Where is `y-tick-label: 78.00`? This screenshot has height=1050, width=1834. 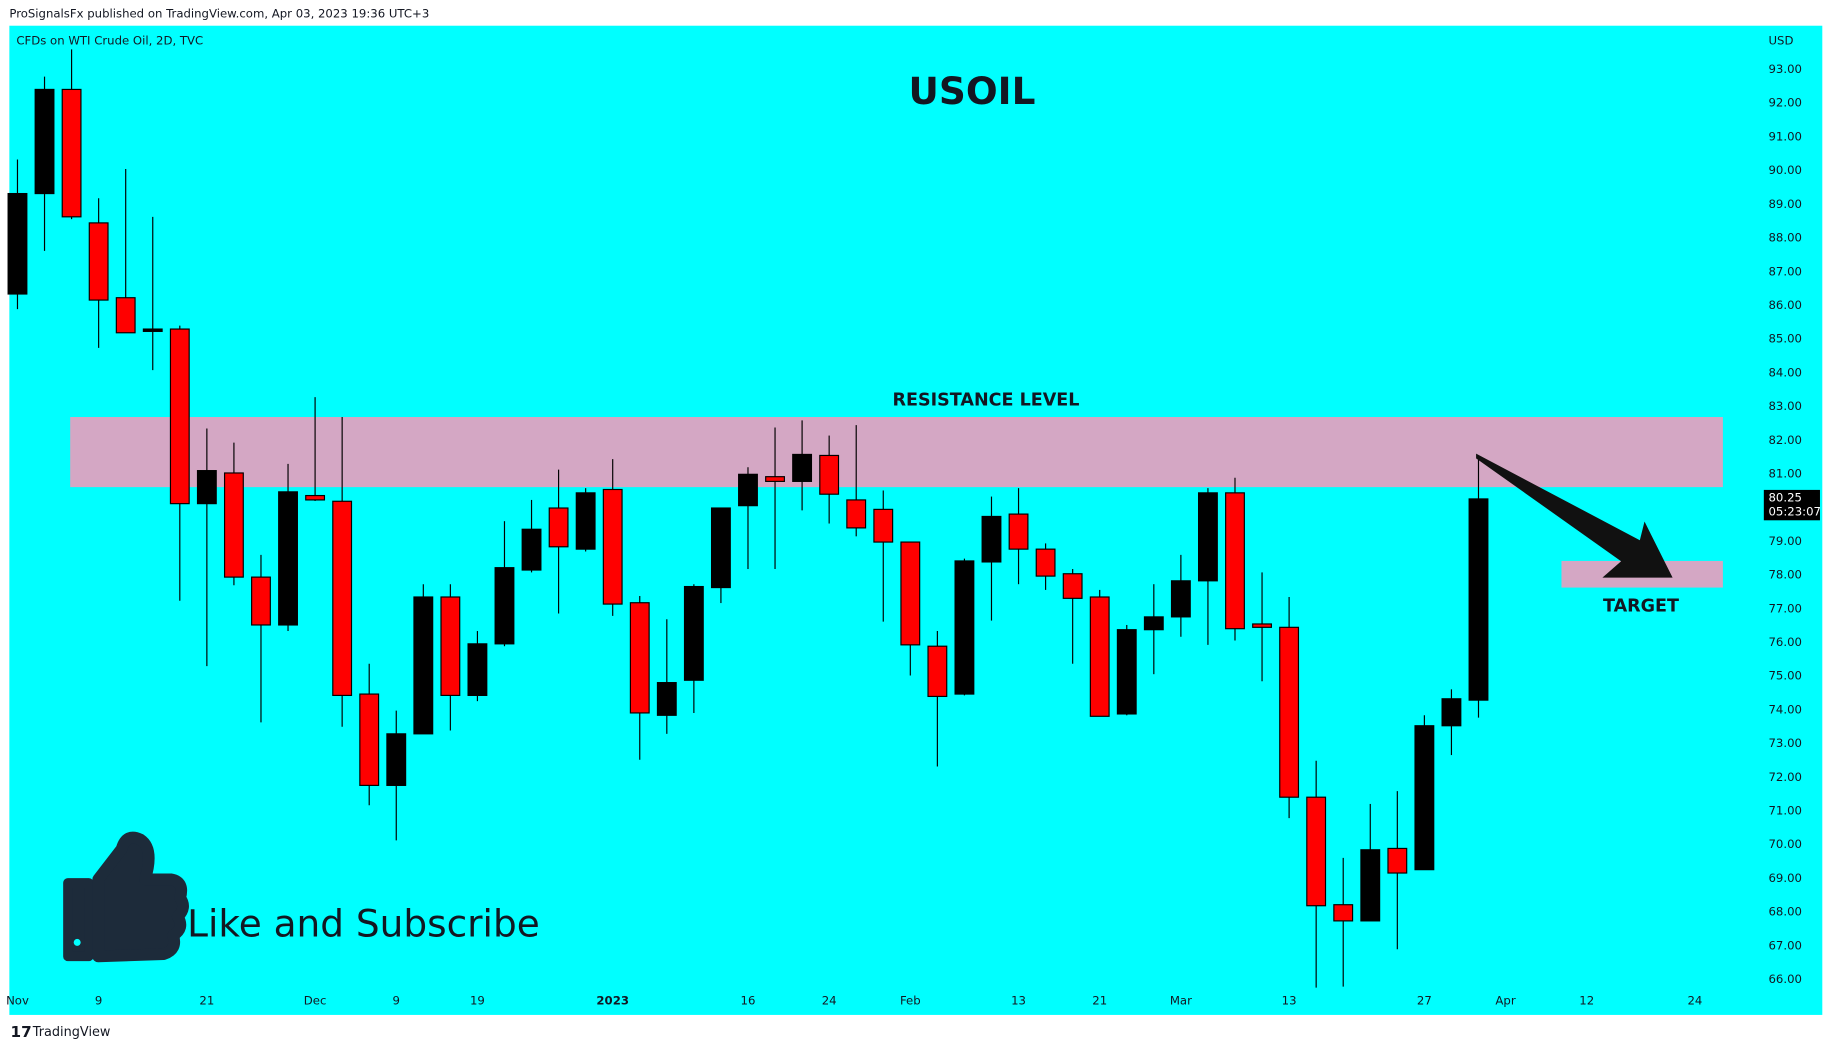 y-tick-label: 78.00 is located at coordinates (1785, 575).